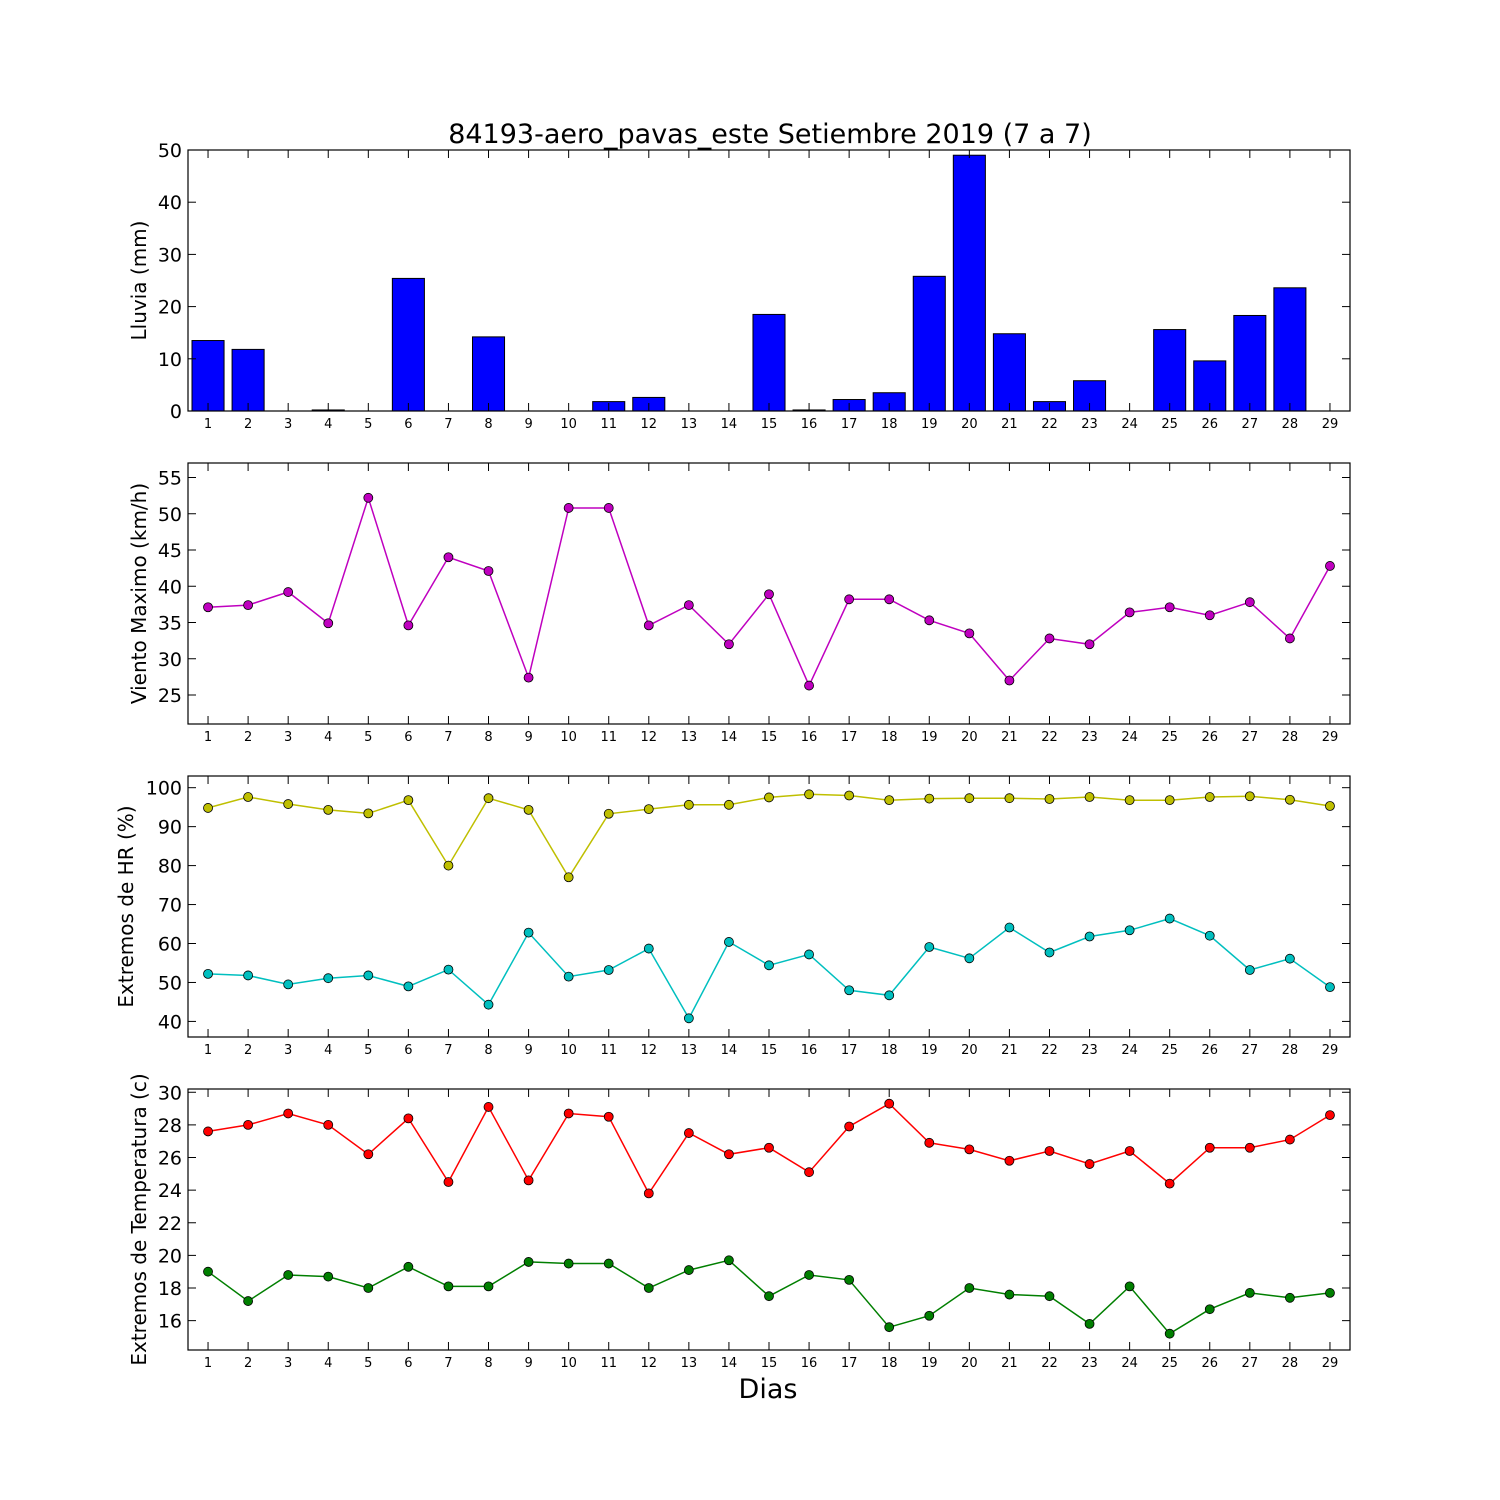 The image size is (1500, 1500). I want to click on x-tick-label: 2, so click(248, 1050).